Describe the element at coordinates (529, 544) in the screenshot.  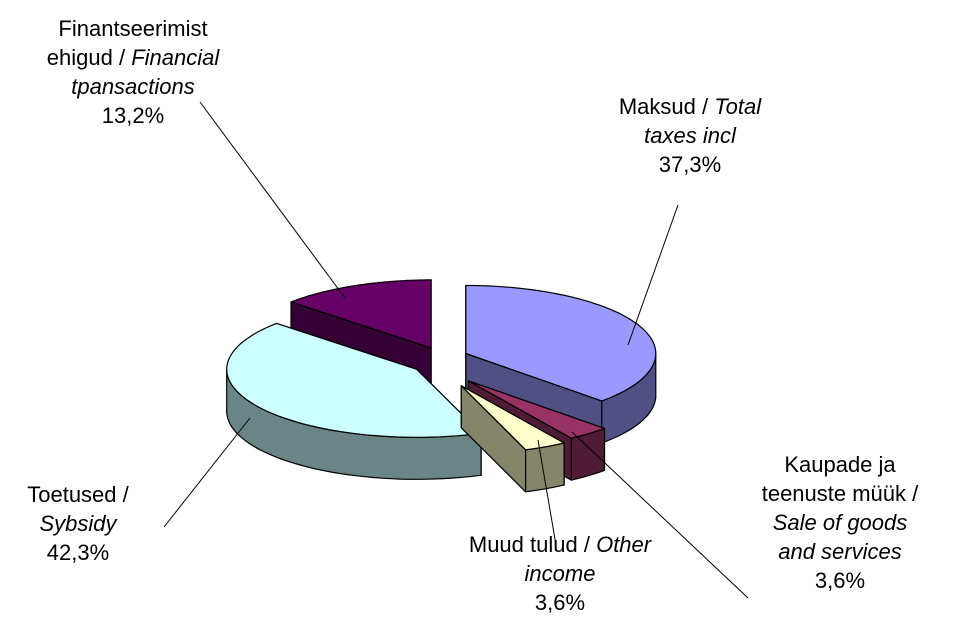
I see `et: Muud tulud /` at that location.